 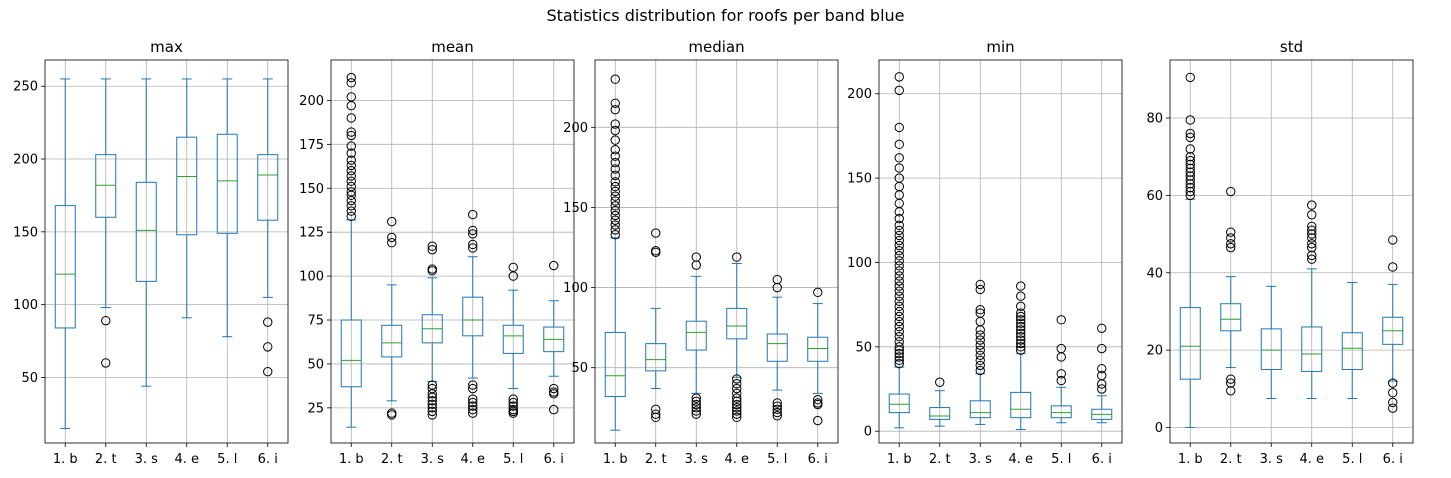 I want to click on box-3. s, so click(x=146, y=232).